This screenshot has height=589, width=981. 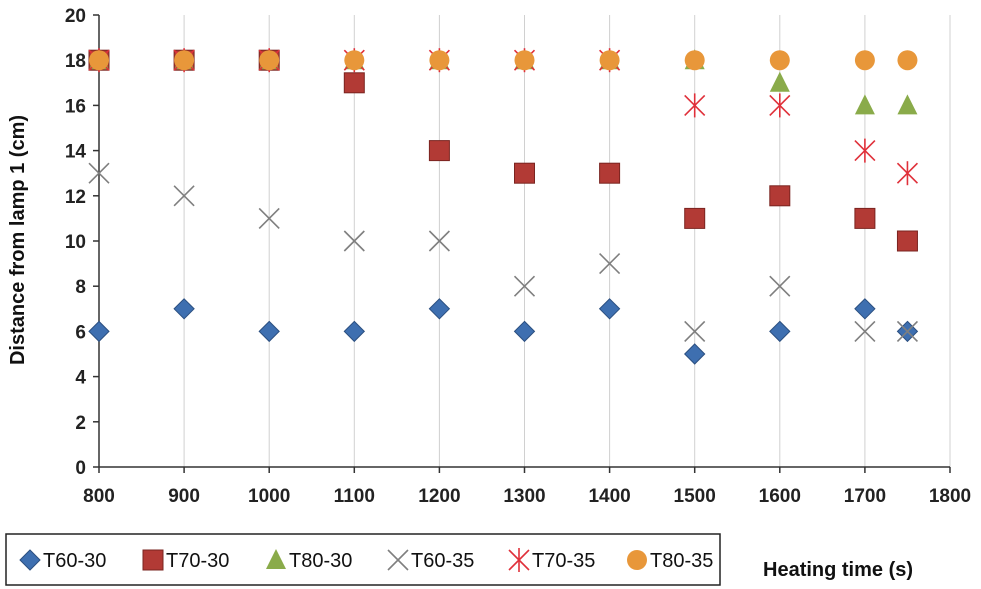 What do you see at coordinates (74, 561) in the screenshot?
I see `legend-label-t60-30: T60-30` at bounding box center [74, 561].